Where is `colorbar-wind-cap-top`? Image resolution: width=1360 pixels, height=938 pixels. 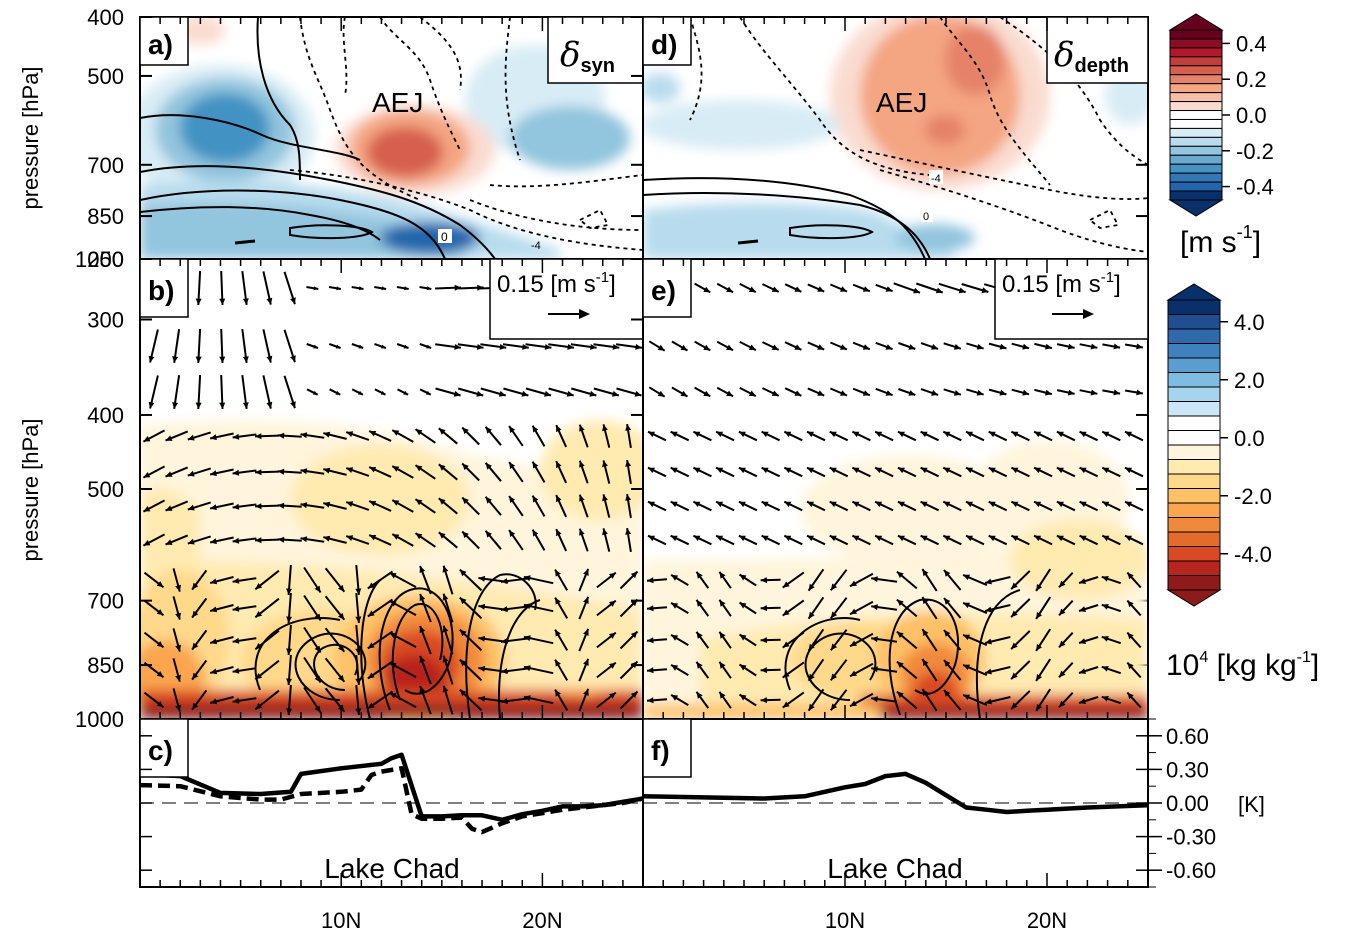 colorbar-wind-cap-top is located at coordinates (1196, 22).